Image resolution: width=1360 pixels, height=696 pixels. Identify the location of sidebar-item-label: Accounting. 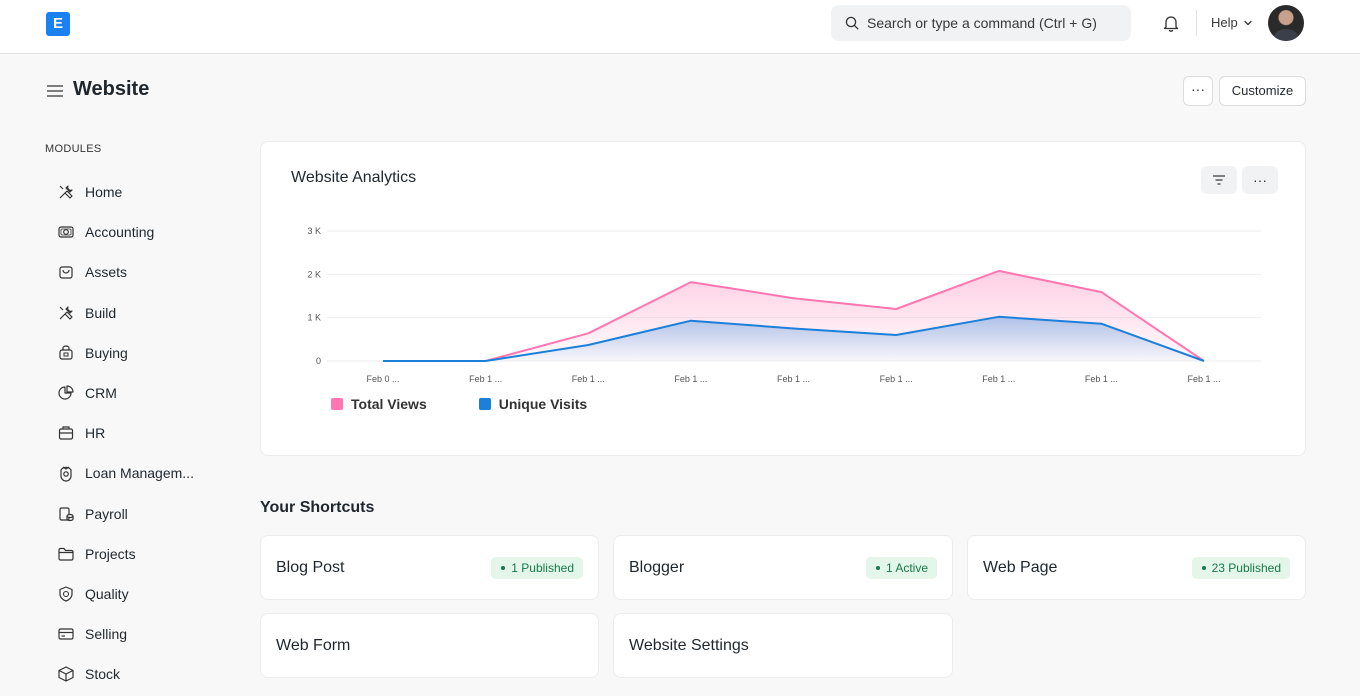
(120, 232).